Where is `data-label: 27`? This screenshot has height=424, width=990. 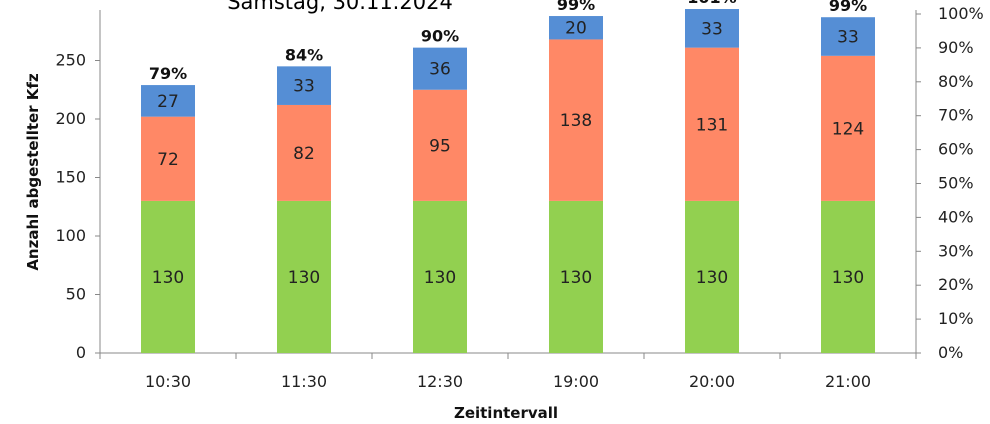
data-label: 27 is located at coordinates (168, 102).